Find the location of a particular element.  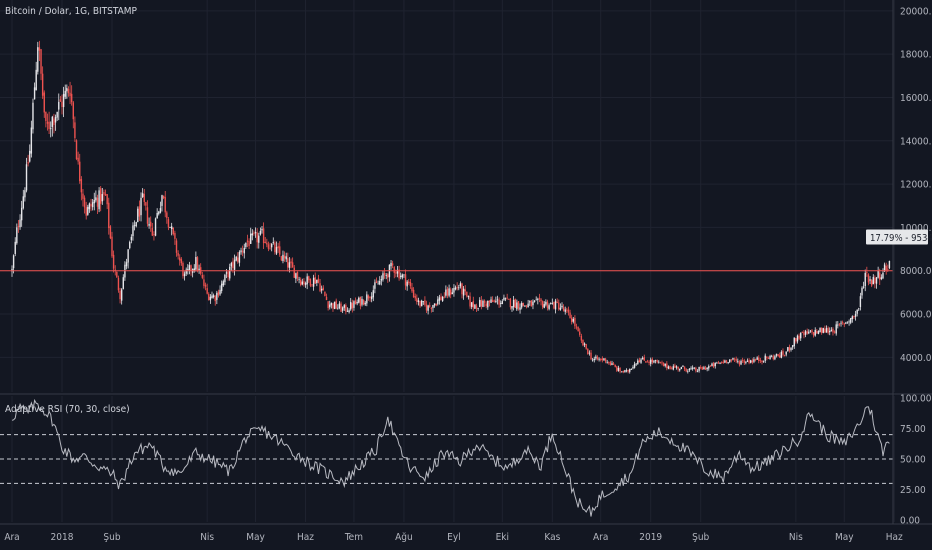

price-tick-label: 4000.00 is located at coordinates (916, 358).